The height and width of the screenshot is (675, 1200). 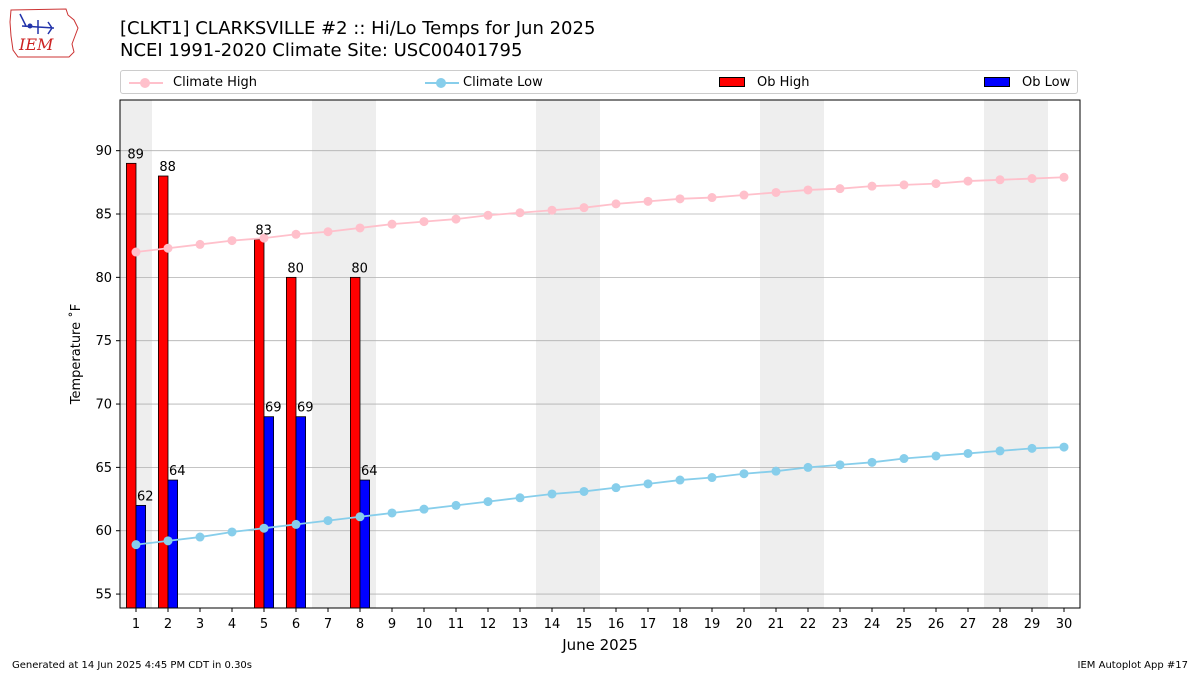 I want to click on x-tick-label-12: 12, so click(x=488, y=624).